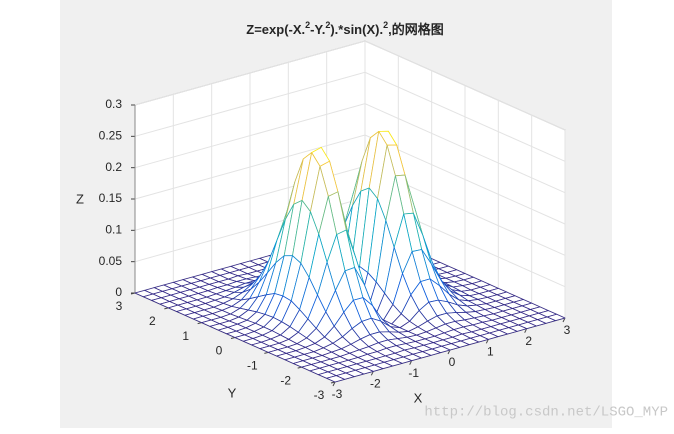  Describe the element at coordinates (452, 362) in the screenshot. I see `x-tick-label: 0` at that location.